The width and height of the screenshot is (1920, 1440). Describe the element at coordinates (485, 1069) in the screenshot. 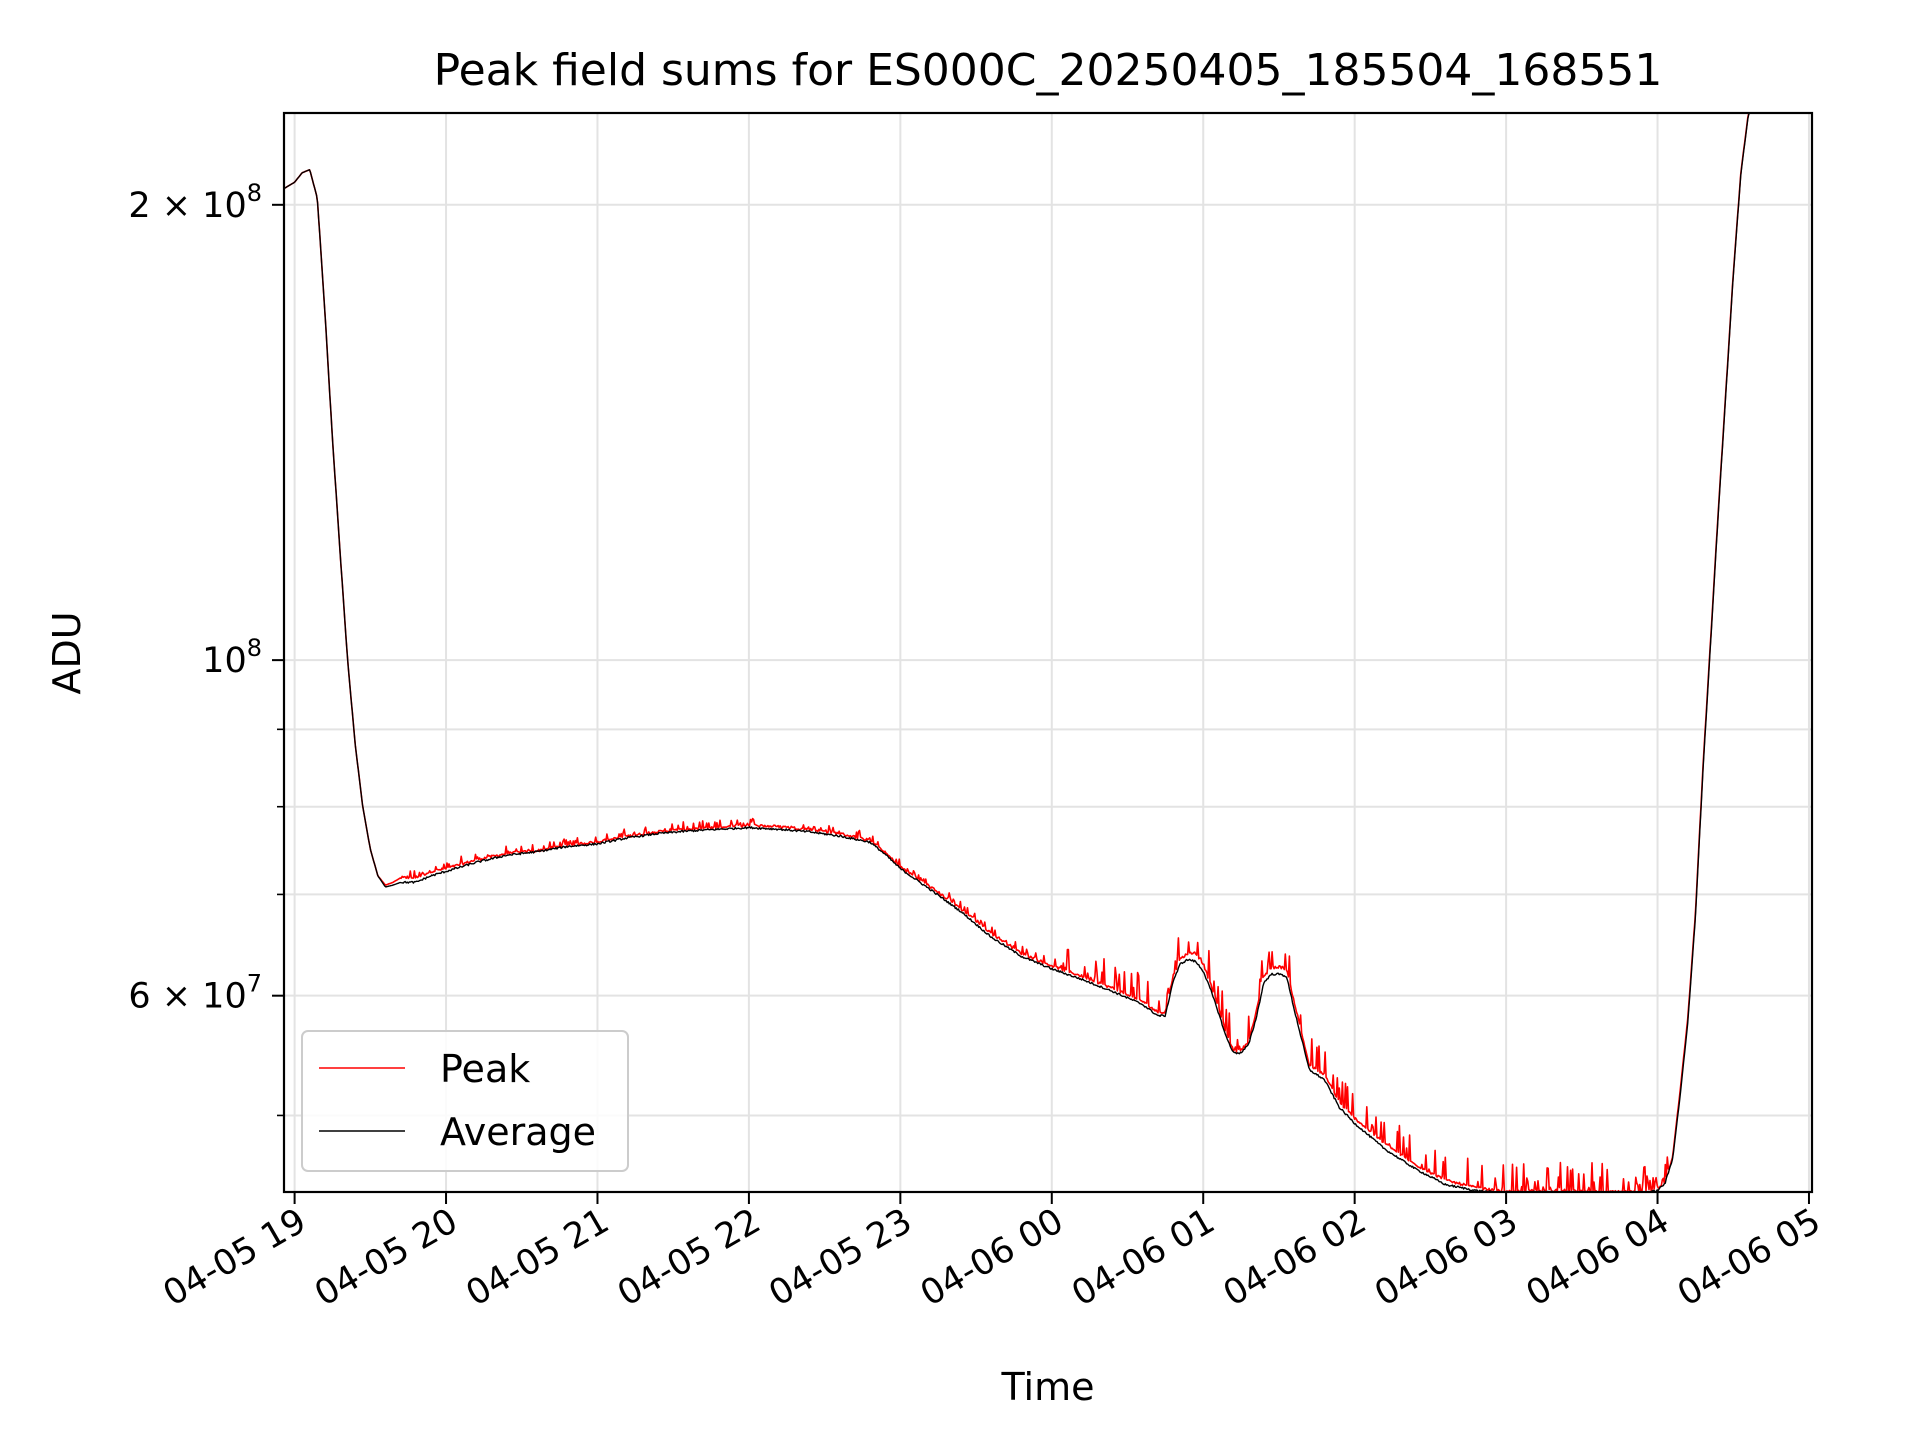

I see `legend-peak-label: Peak` at that location.